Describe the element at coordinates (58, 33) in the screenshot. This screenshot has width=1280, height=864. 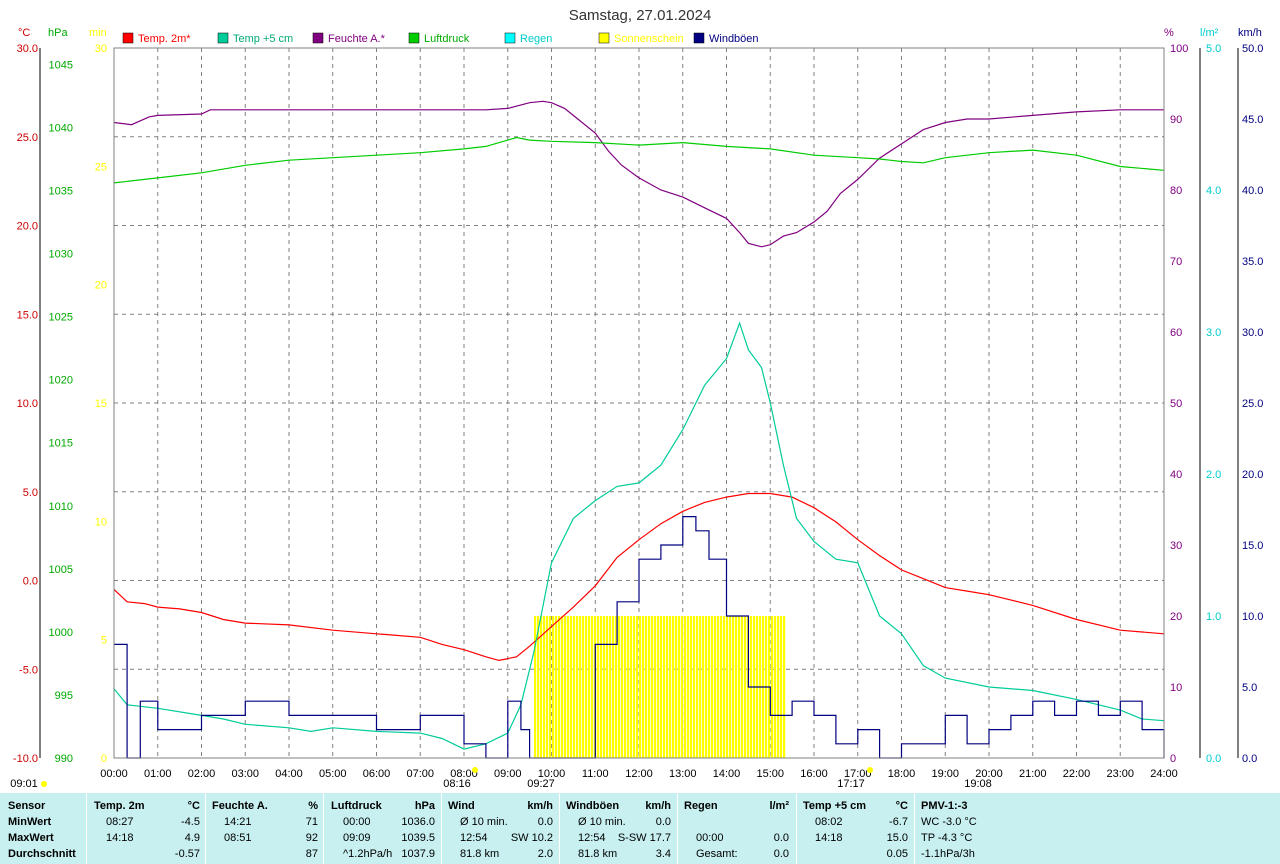
I see `axis-unit-pressure: hPa` at that location.